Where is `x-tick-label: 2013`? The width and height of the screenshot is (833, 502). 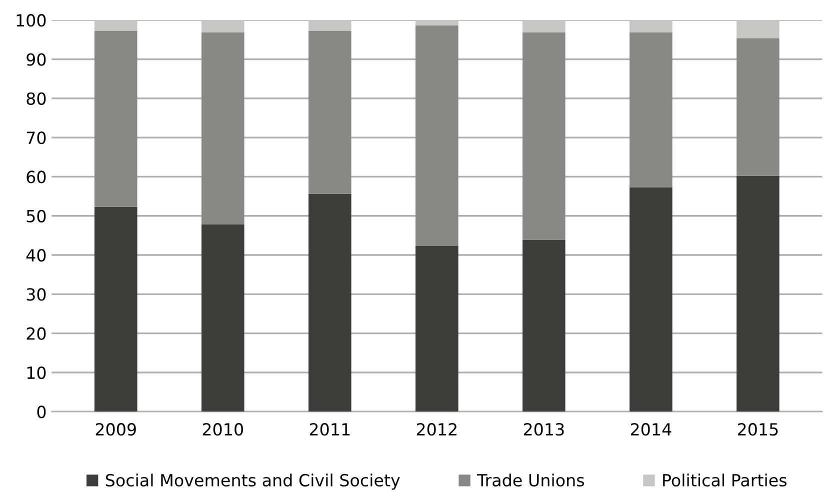
x-tick-label: 2013 is located at coordinates (544, 429).